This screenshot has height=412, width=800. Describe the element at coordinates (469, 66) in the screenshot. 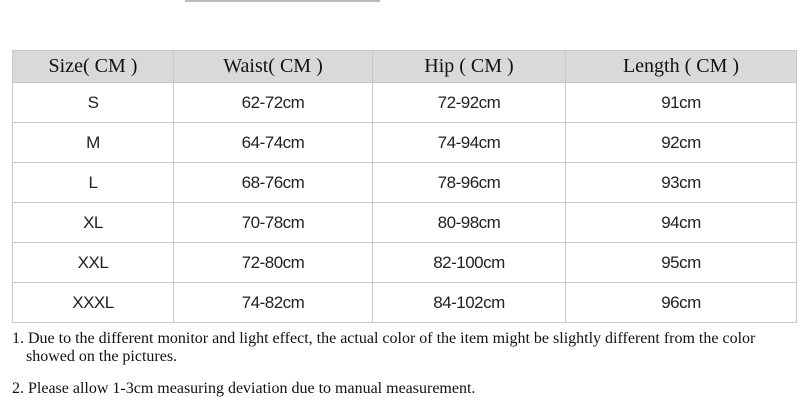

I see `header-hip: Hip ( CM )` at that location.